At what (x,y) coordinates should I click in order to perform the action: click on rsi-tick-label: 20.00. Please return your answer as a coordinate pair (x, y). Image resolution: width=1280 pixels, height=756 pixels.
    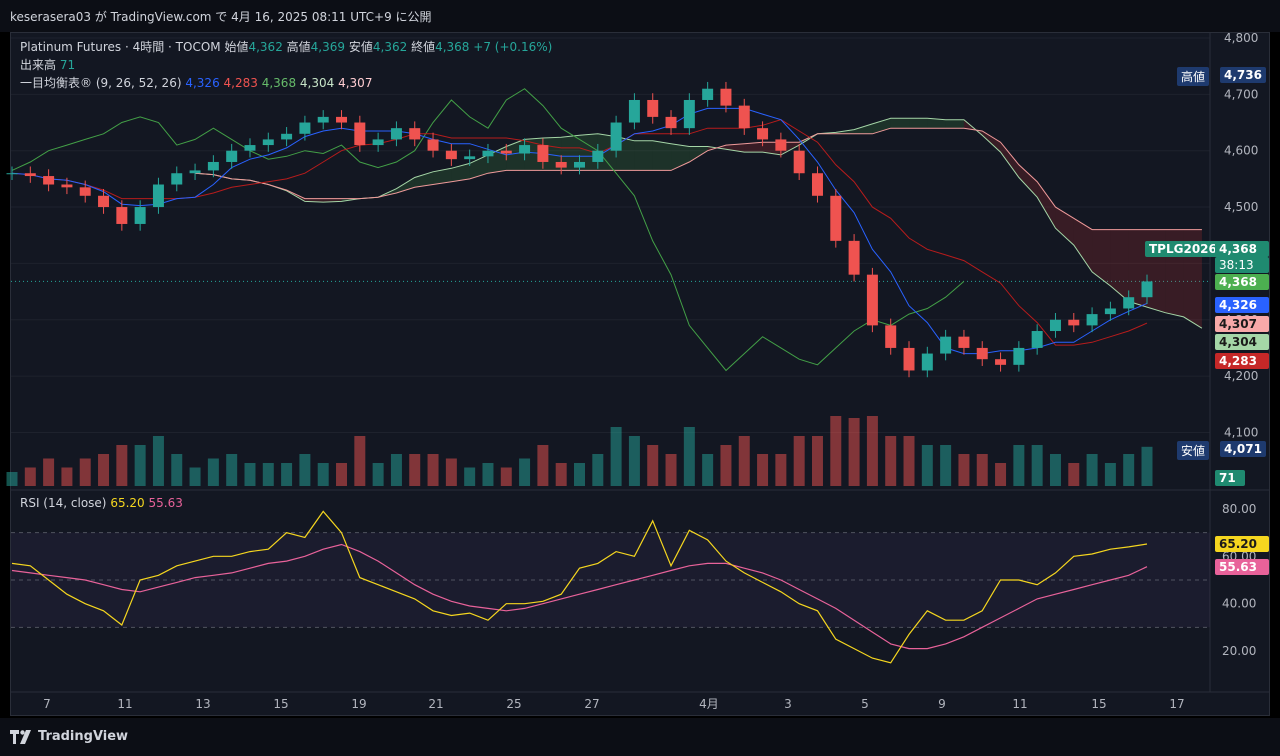
    Looking at the image, I should click on (1239, 651).